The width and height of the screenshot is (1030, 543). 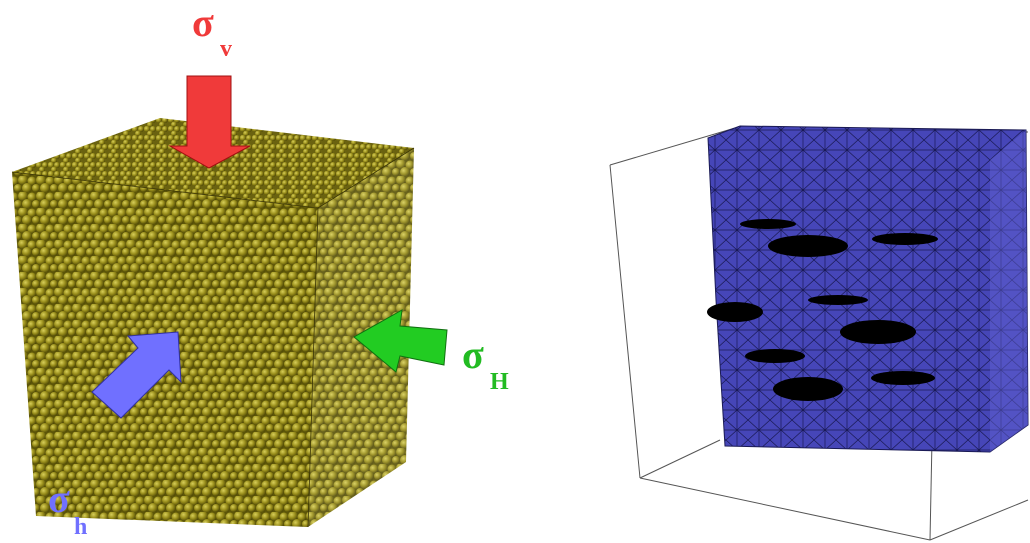 What do you see at coordinates (80, 527) in the screenshot?
I see `label-subscript: h` at bounding box center [80, 527].